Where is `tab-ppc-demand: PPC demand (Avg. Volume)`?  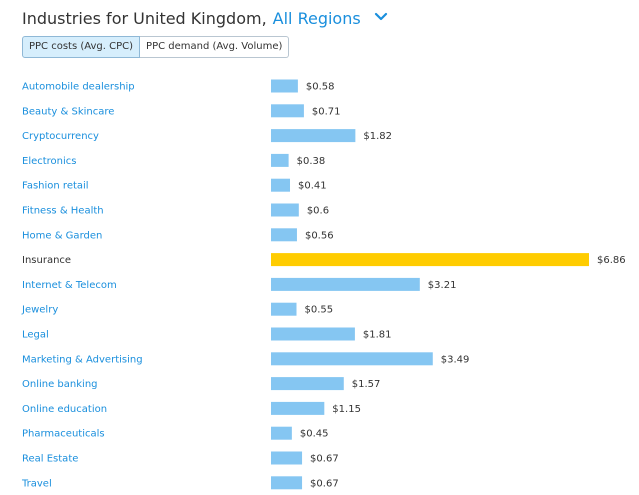 tab-ppc-demand: PPC demand (Avg. Volume) is located at coordinates (215, 47).